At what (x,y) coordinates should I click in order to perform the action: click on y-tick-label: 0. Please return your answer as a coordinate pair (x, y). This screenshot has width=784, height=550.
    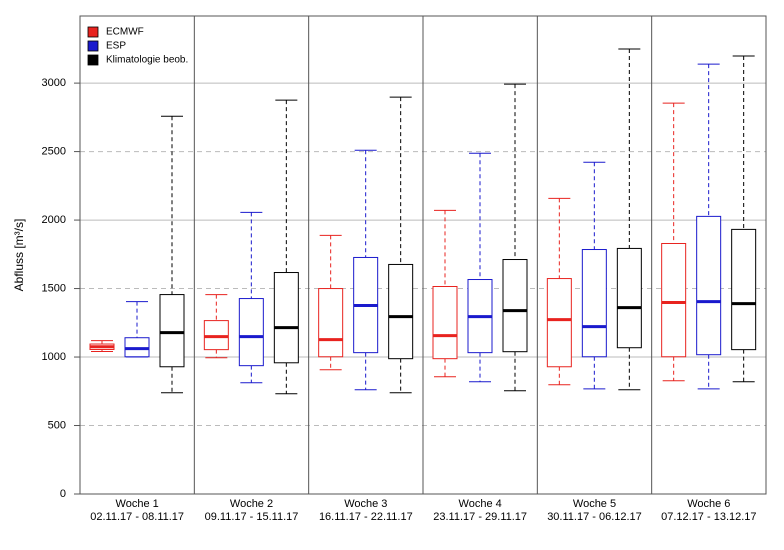
    Looking at the image, I should click on (63, 494).